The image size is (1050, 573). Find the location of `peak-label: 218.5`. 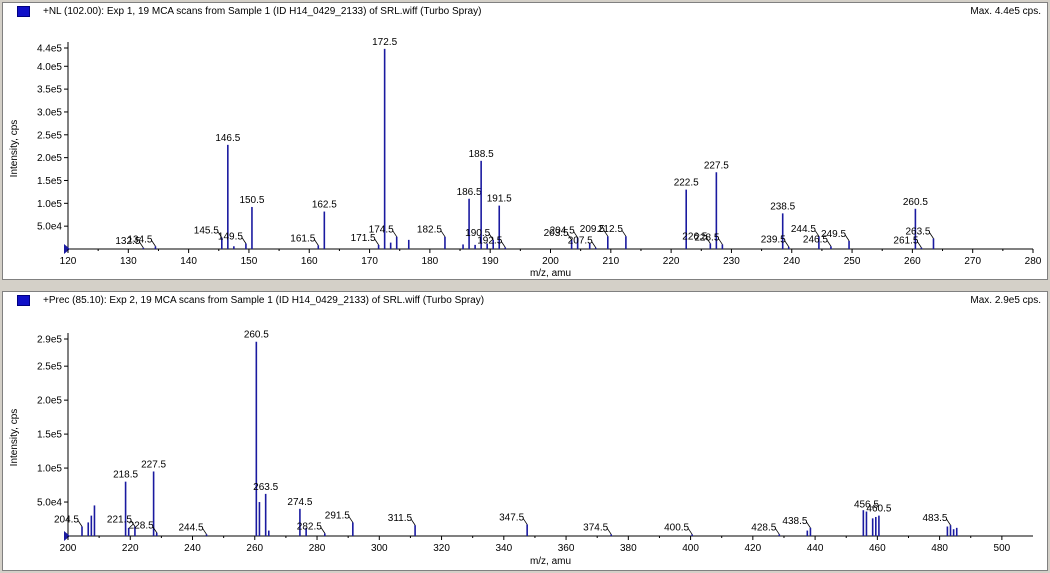

peak-label: 218.5 is located at coordinates (125, 475).